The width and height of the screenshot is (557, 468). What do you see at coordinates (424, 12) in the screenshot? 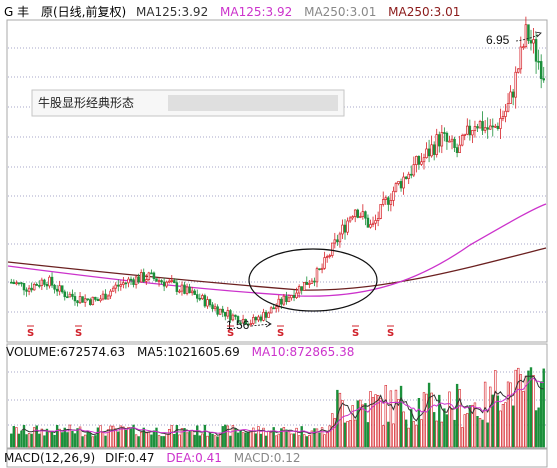
I see `ma250-brown-label: MA250:3.01` at bounding box center [424, 12].